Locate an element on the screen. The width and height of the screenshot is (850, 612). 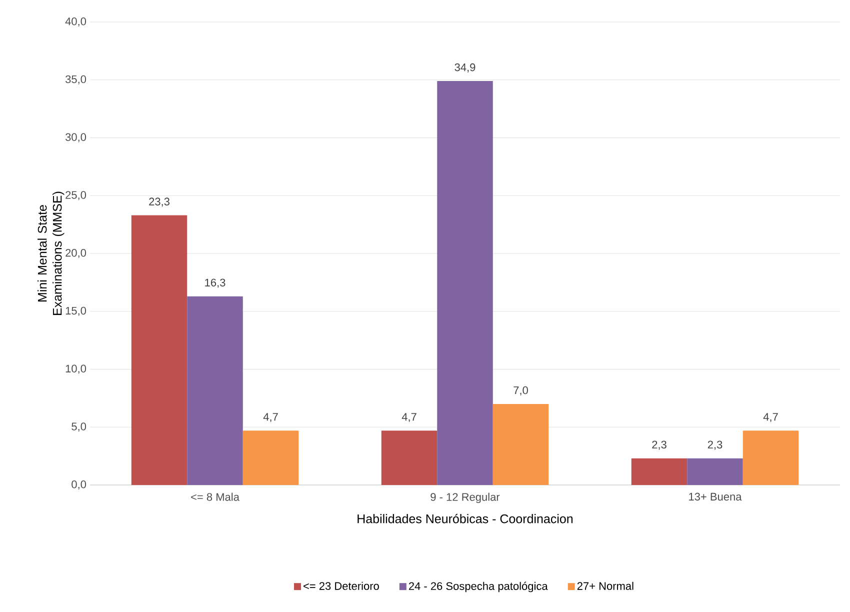
y-tick-label: 35,0 is located at coordinates (75, 79).